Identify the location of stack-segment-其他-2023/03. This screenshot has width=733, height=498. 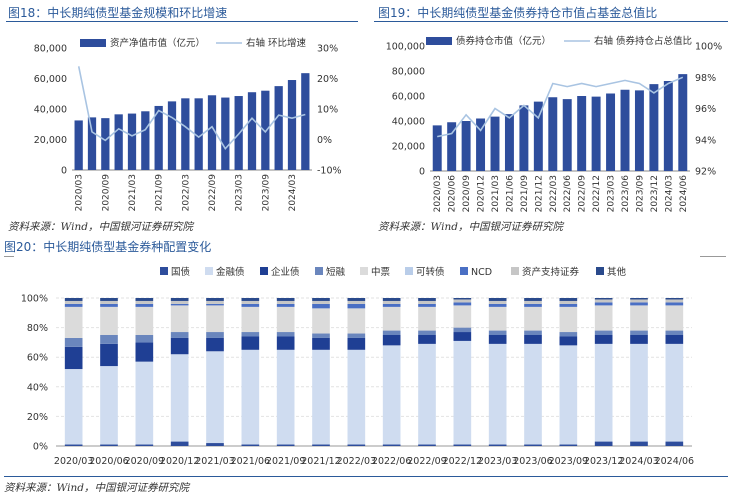
(497, 299).